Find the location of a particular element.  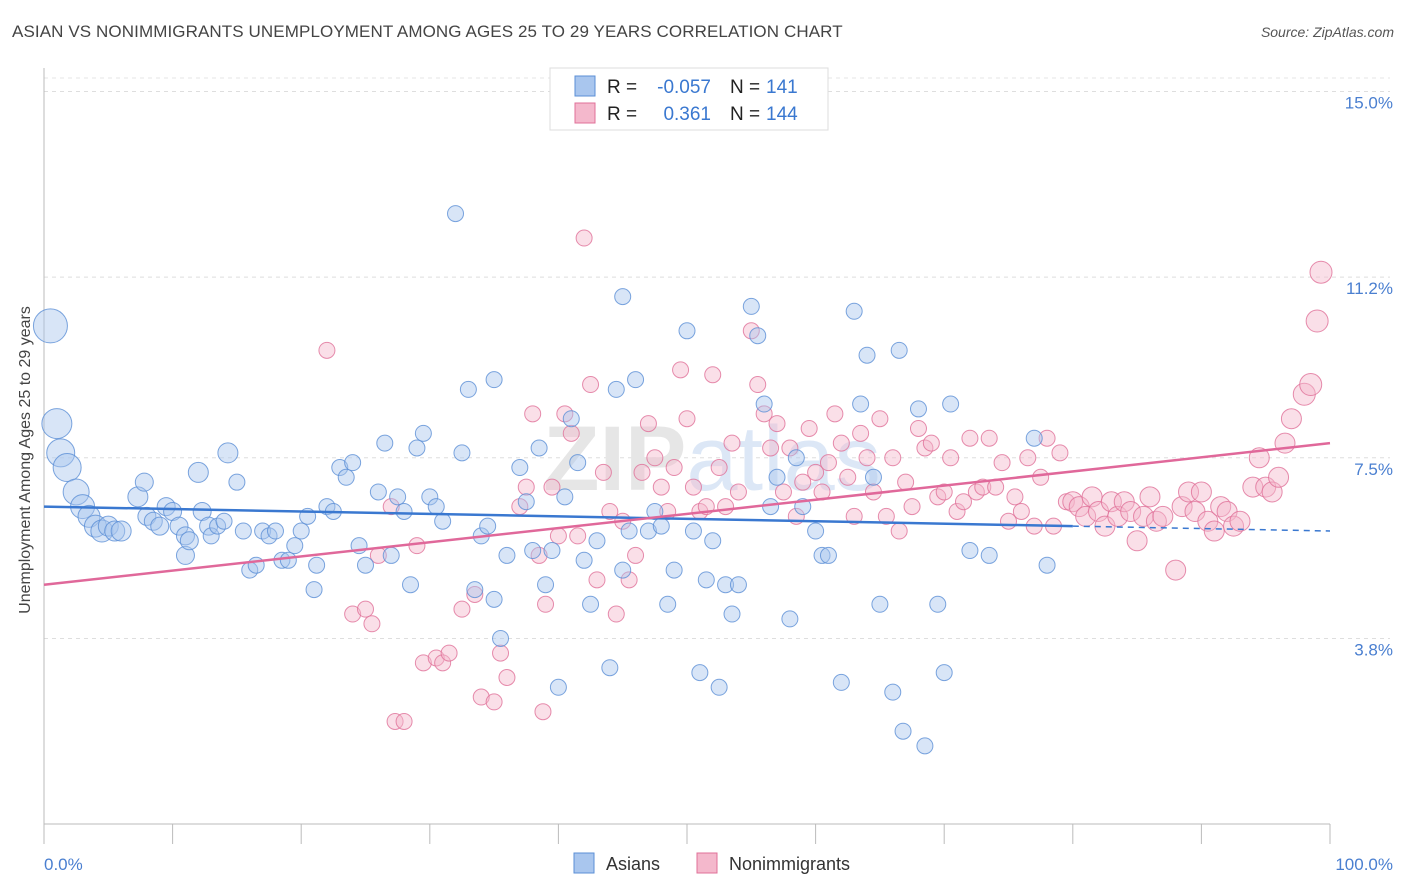

bottom-legend: Asians Nonimmigrants is located at coordinates (711, 863).